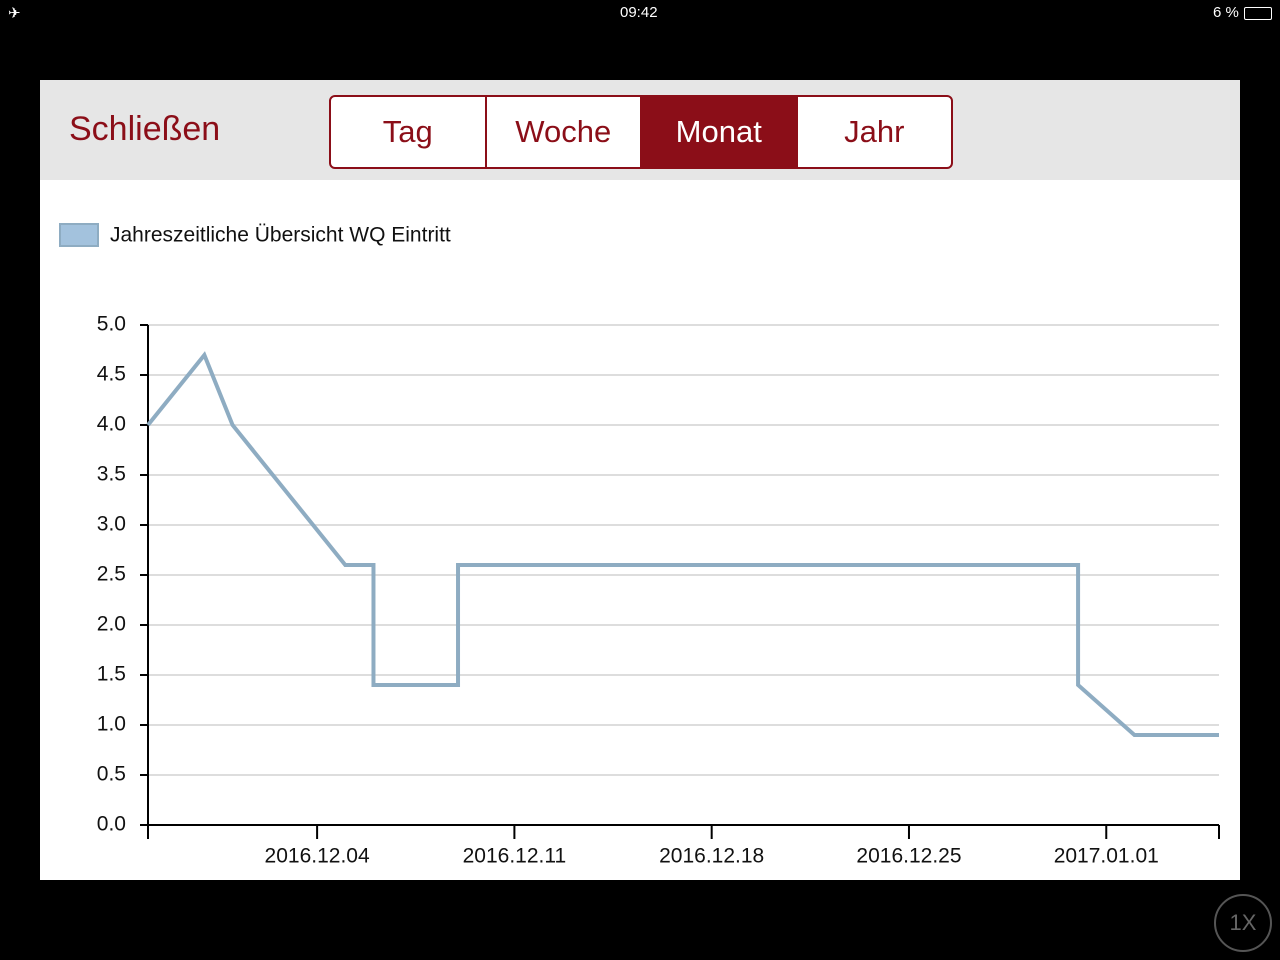  Describe the element at coordinates (562, 132) in the screenshot. I see `tab: Woche` at that location.